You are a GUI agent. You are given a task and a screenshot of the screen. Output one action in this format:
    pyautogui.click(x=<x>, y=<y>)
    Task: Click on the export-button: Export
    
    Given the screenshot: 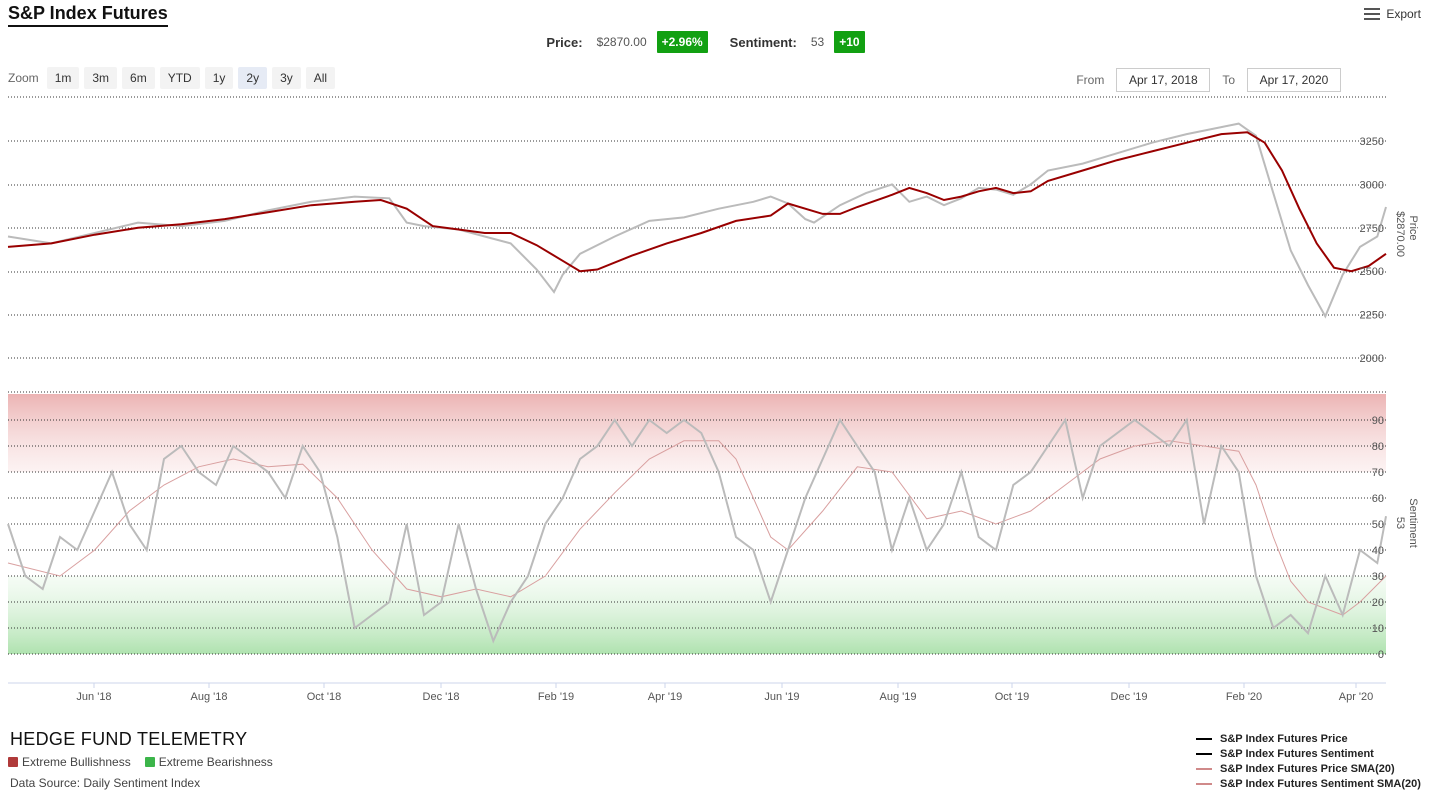 What is the action you would take?
    pyautogui.click(x=1392, y=14)
    